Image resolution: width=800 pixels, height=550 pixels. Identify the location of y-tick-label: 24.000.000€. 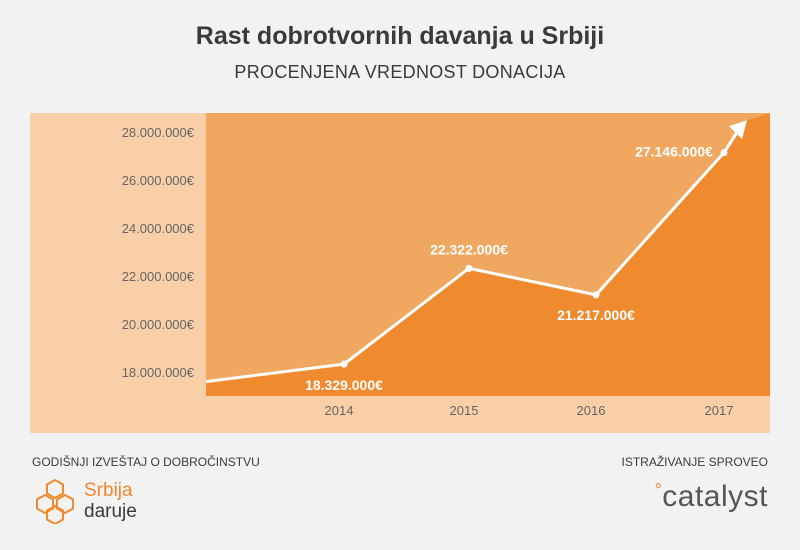
(158, 228).